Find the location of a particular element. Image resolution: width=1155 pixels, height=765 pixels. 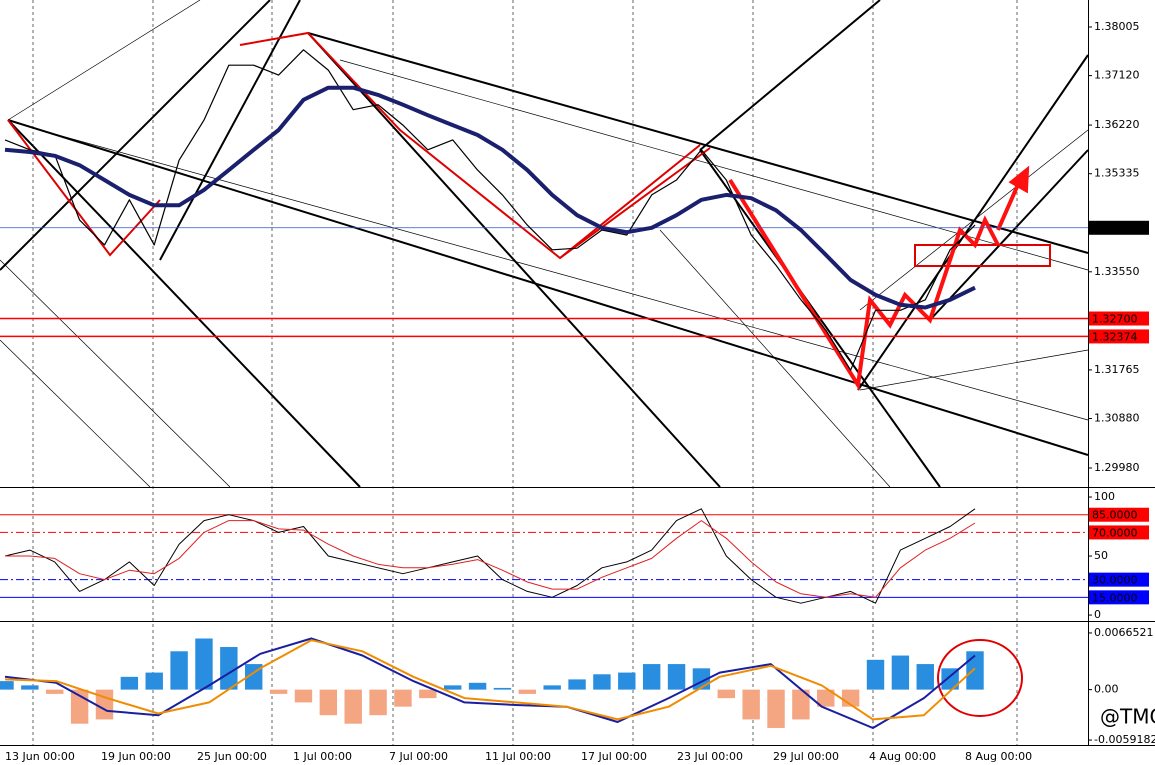

y-tick-label: -0.0059182 is located at coordinates (1124, 739).